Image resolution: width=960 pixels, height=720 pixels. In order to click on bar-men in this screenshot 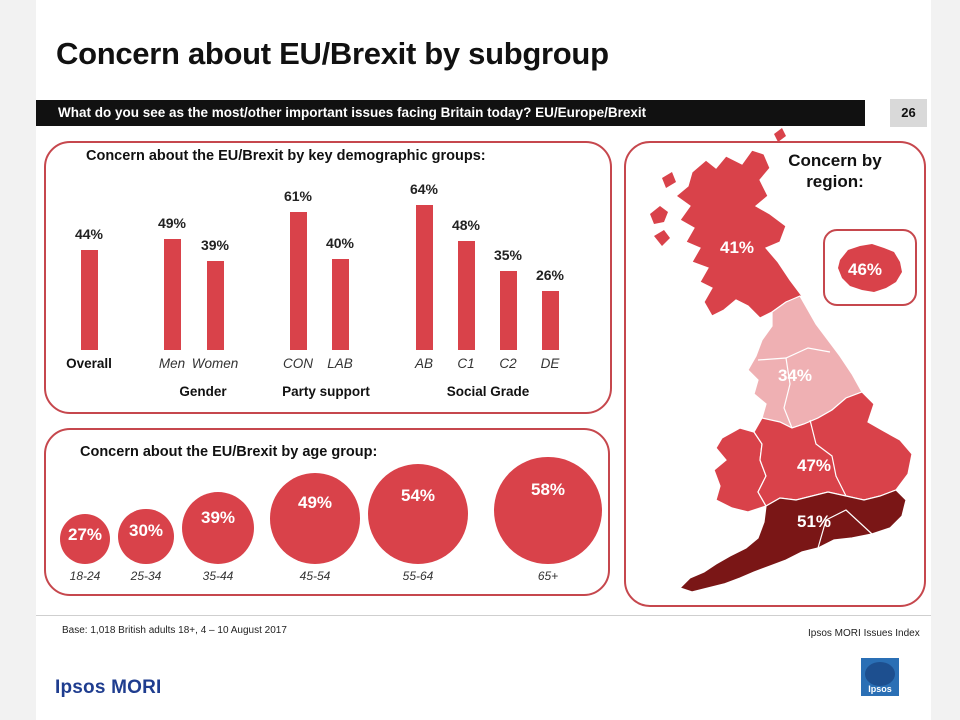, I will do `click(172, 294)`.